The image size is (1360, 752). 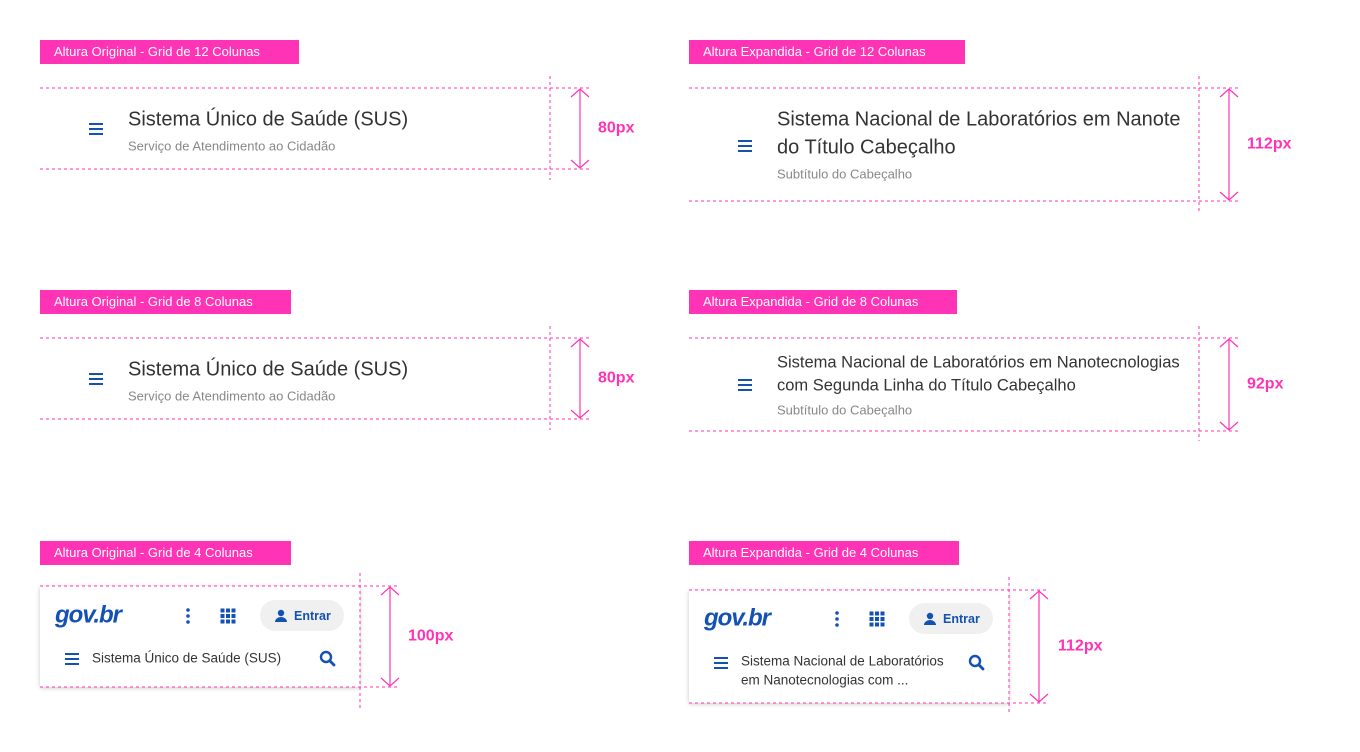 What do you see at coordinates (811, 301) in the screenshot?
I see `section-label: Altura Expandida - Grid de 8 Colunas` at bounding box center [811, 301].